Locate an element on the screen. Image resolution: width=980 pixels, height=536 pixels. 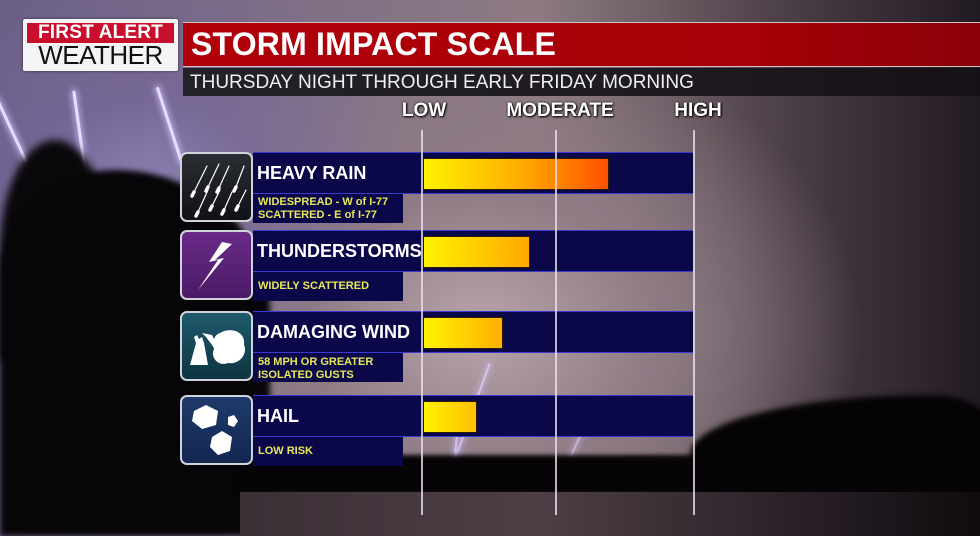
wind-damage-icon is located at coordinates (216, 346).